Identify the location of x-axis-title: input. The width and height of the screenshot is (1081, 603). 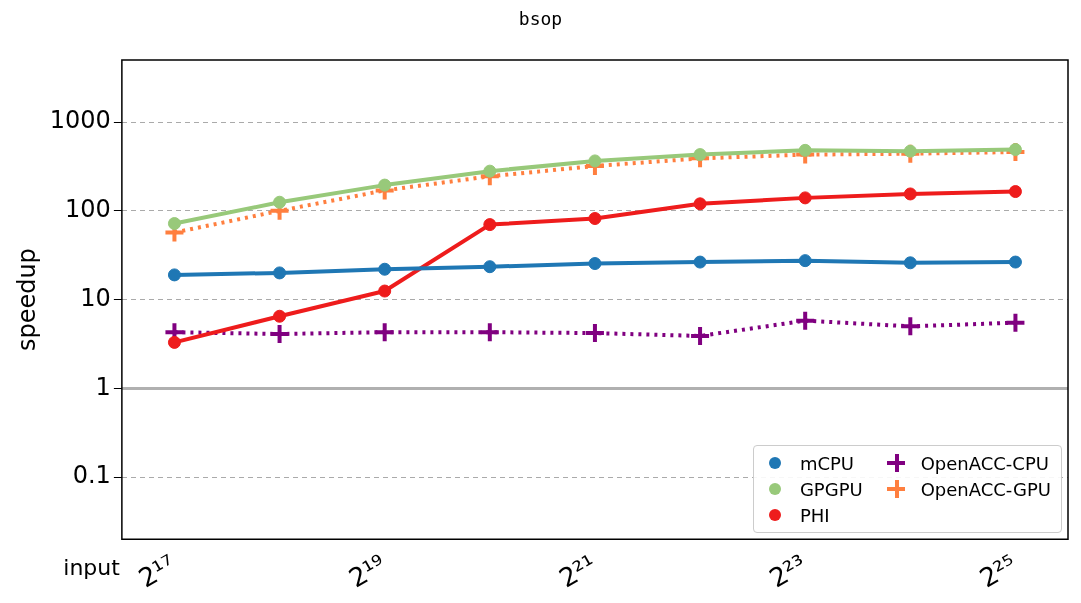
(92, 567).